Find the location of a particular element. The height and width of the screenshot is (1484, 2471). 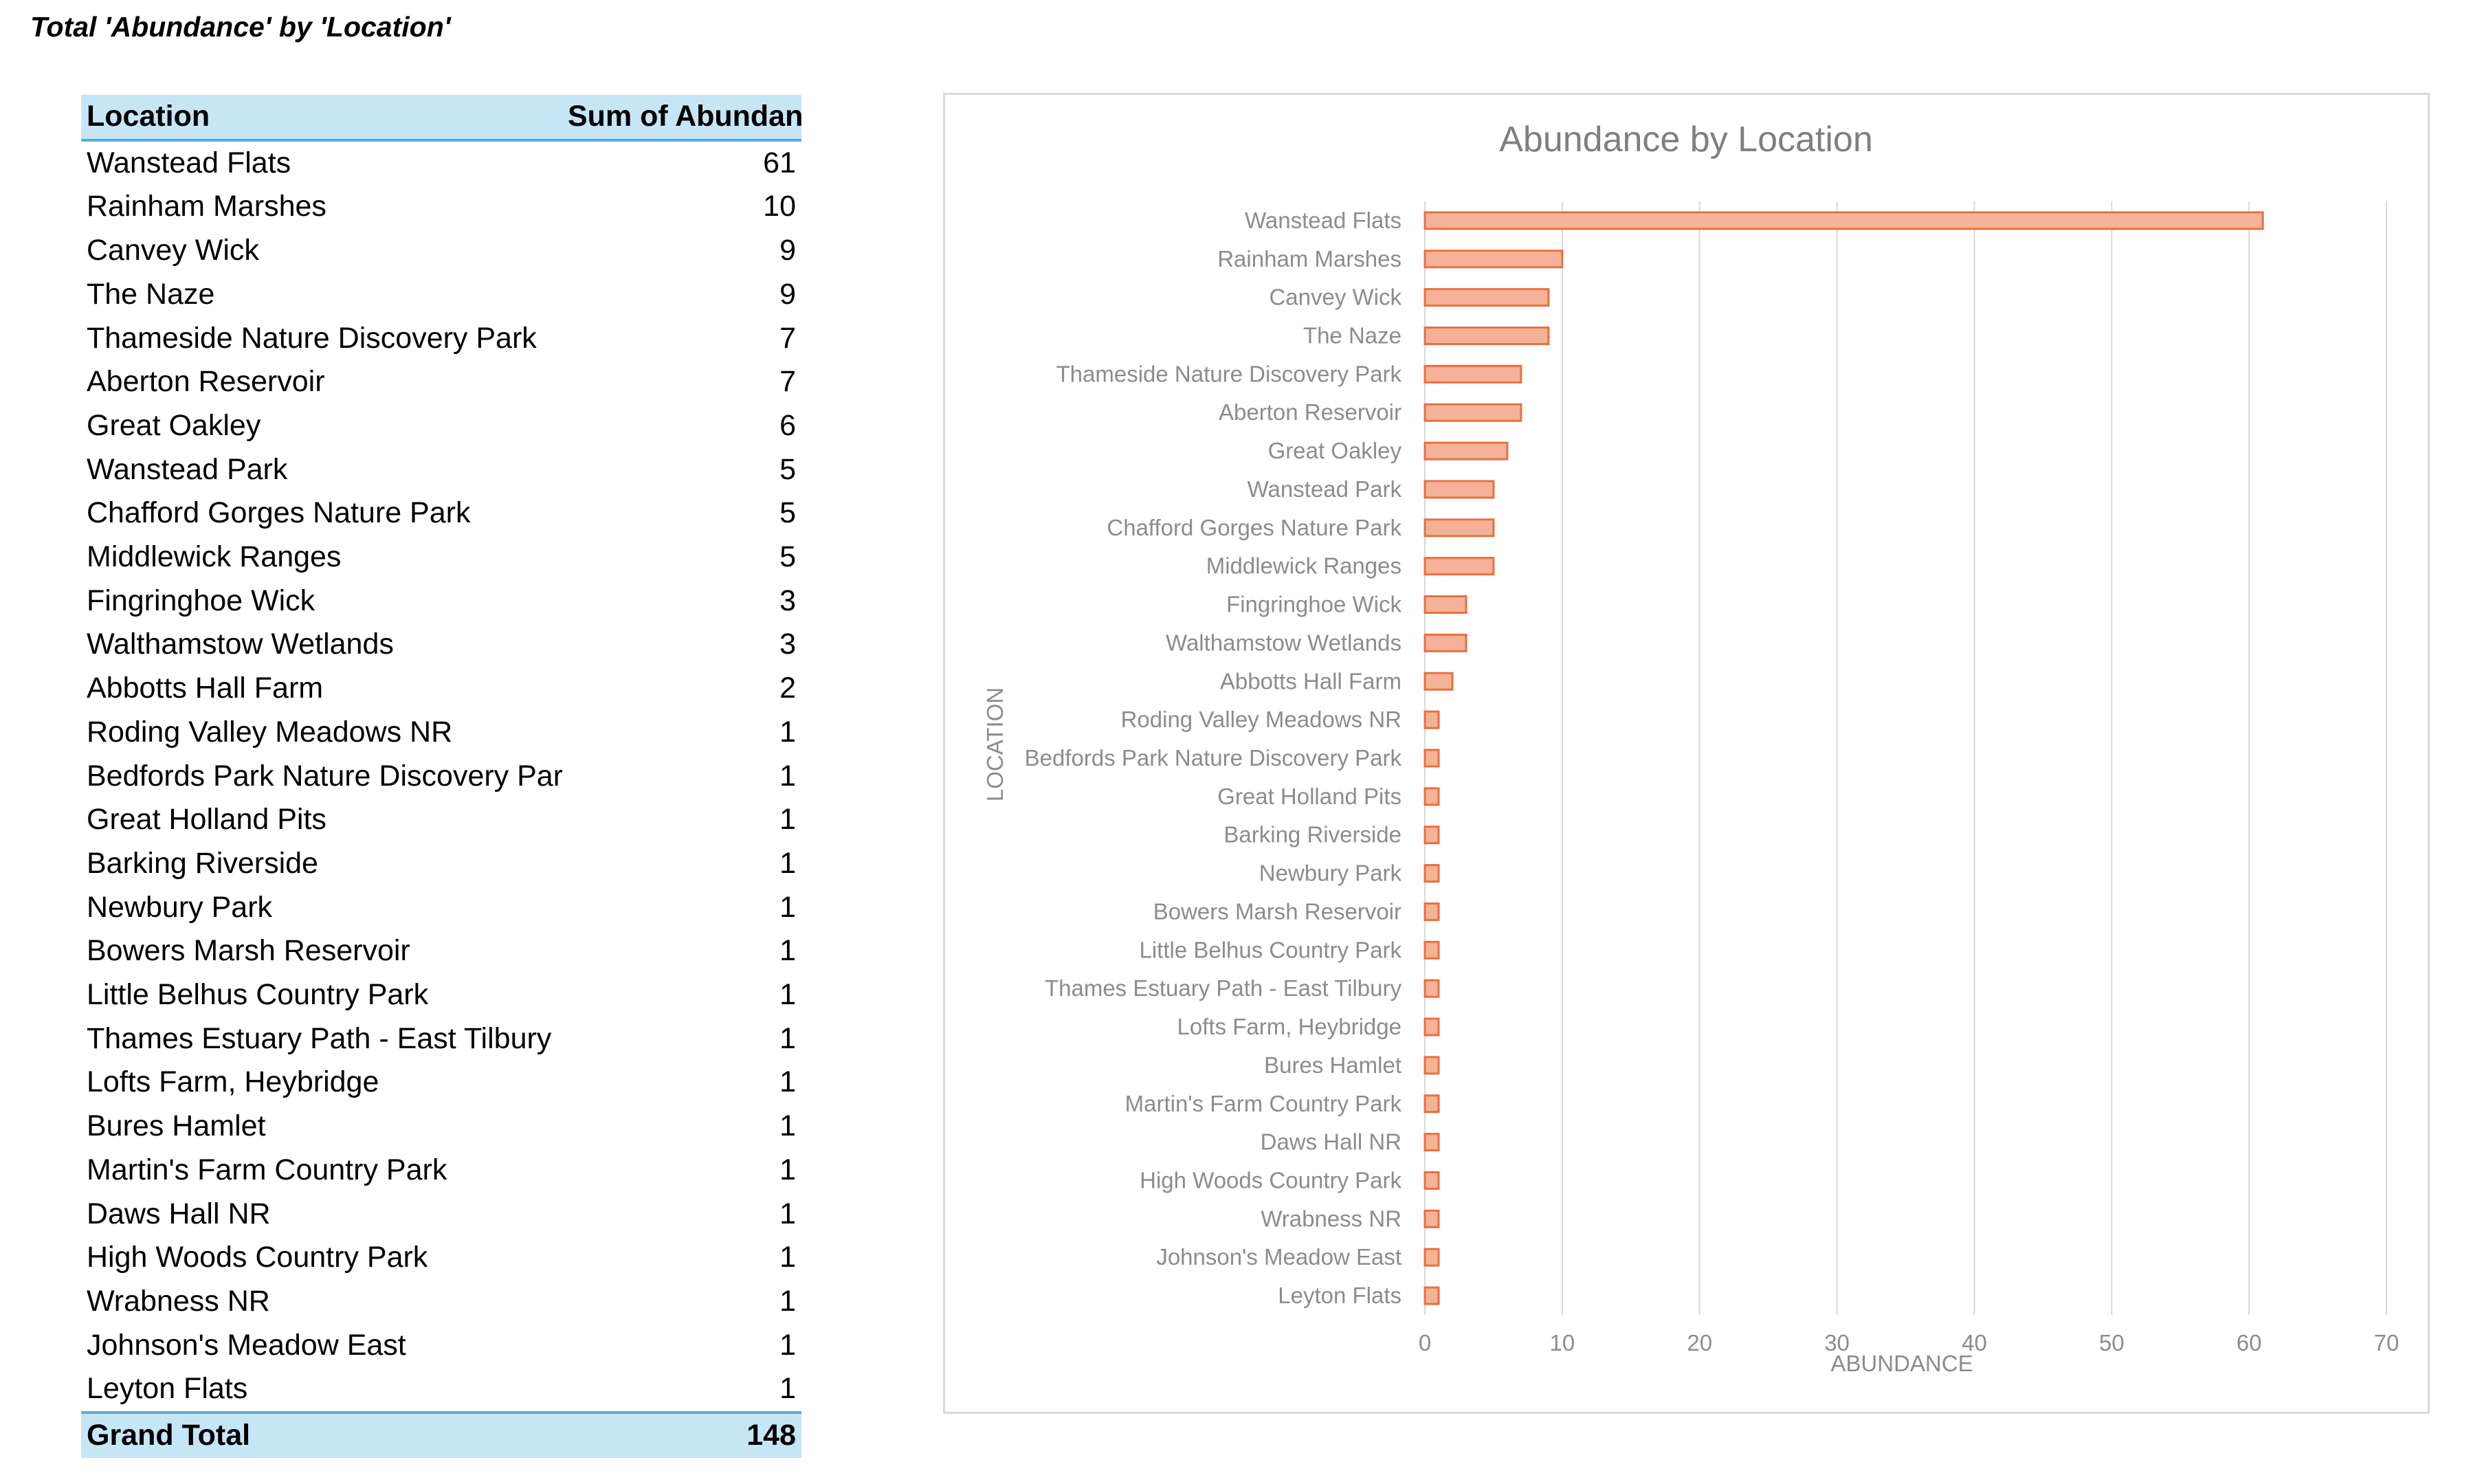

pivot-cell-location: Leyton Flats is located at coordinates (167, 1389).